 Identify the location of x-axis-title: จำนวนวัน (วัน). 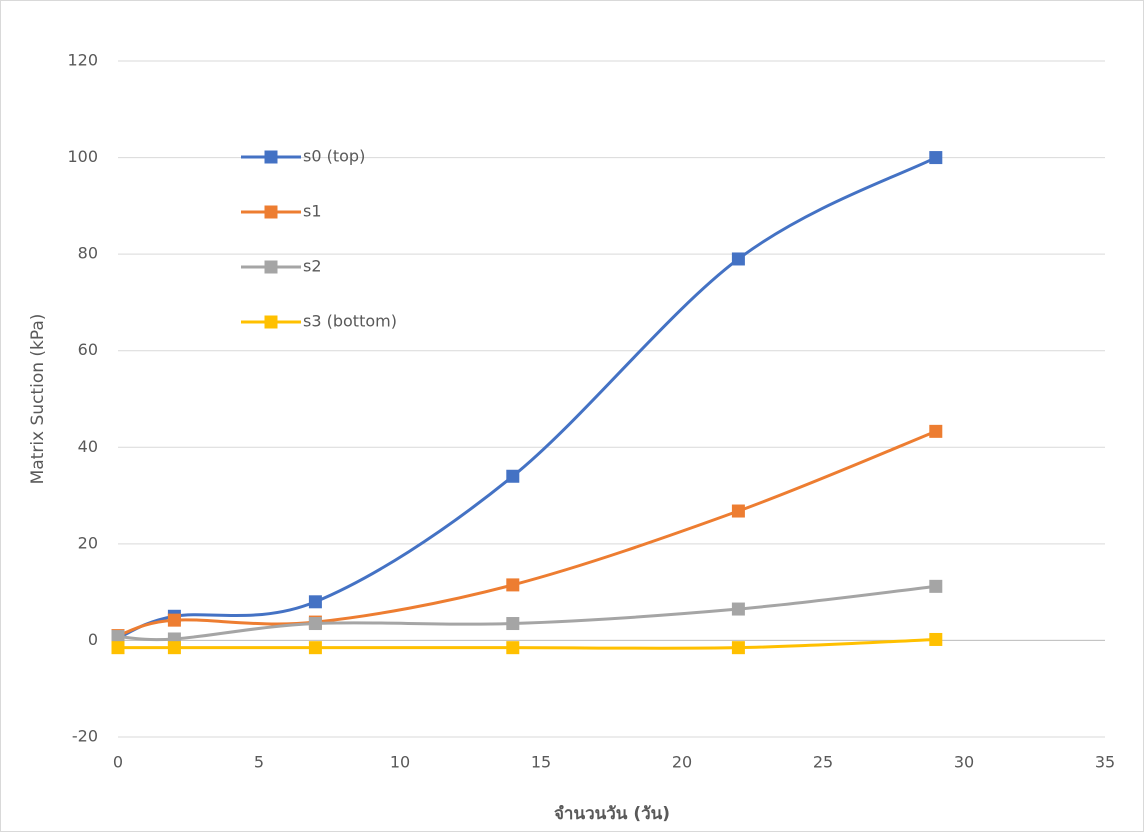
(612, 814).